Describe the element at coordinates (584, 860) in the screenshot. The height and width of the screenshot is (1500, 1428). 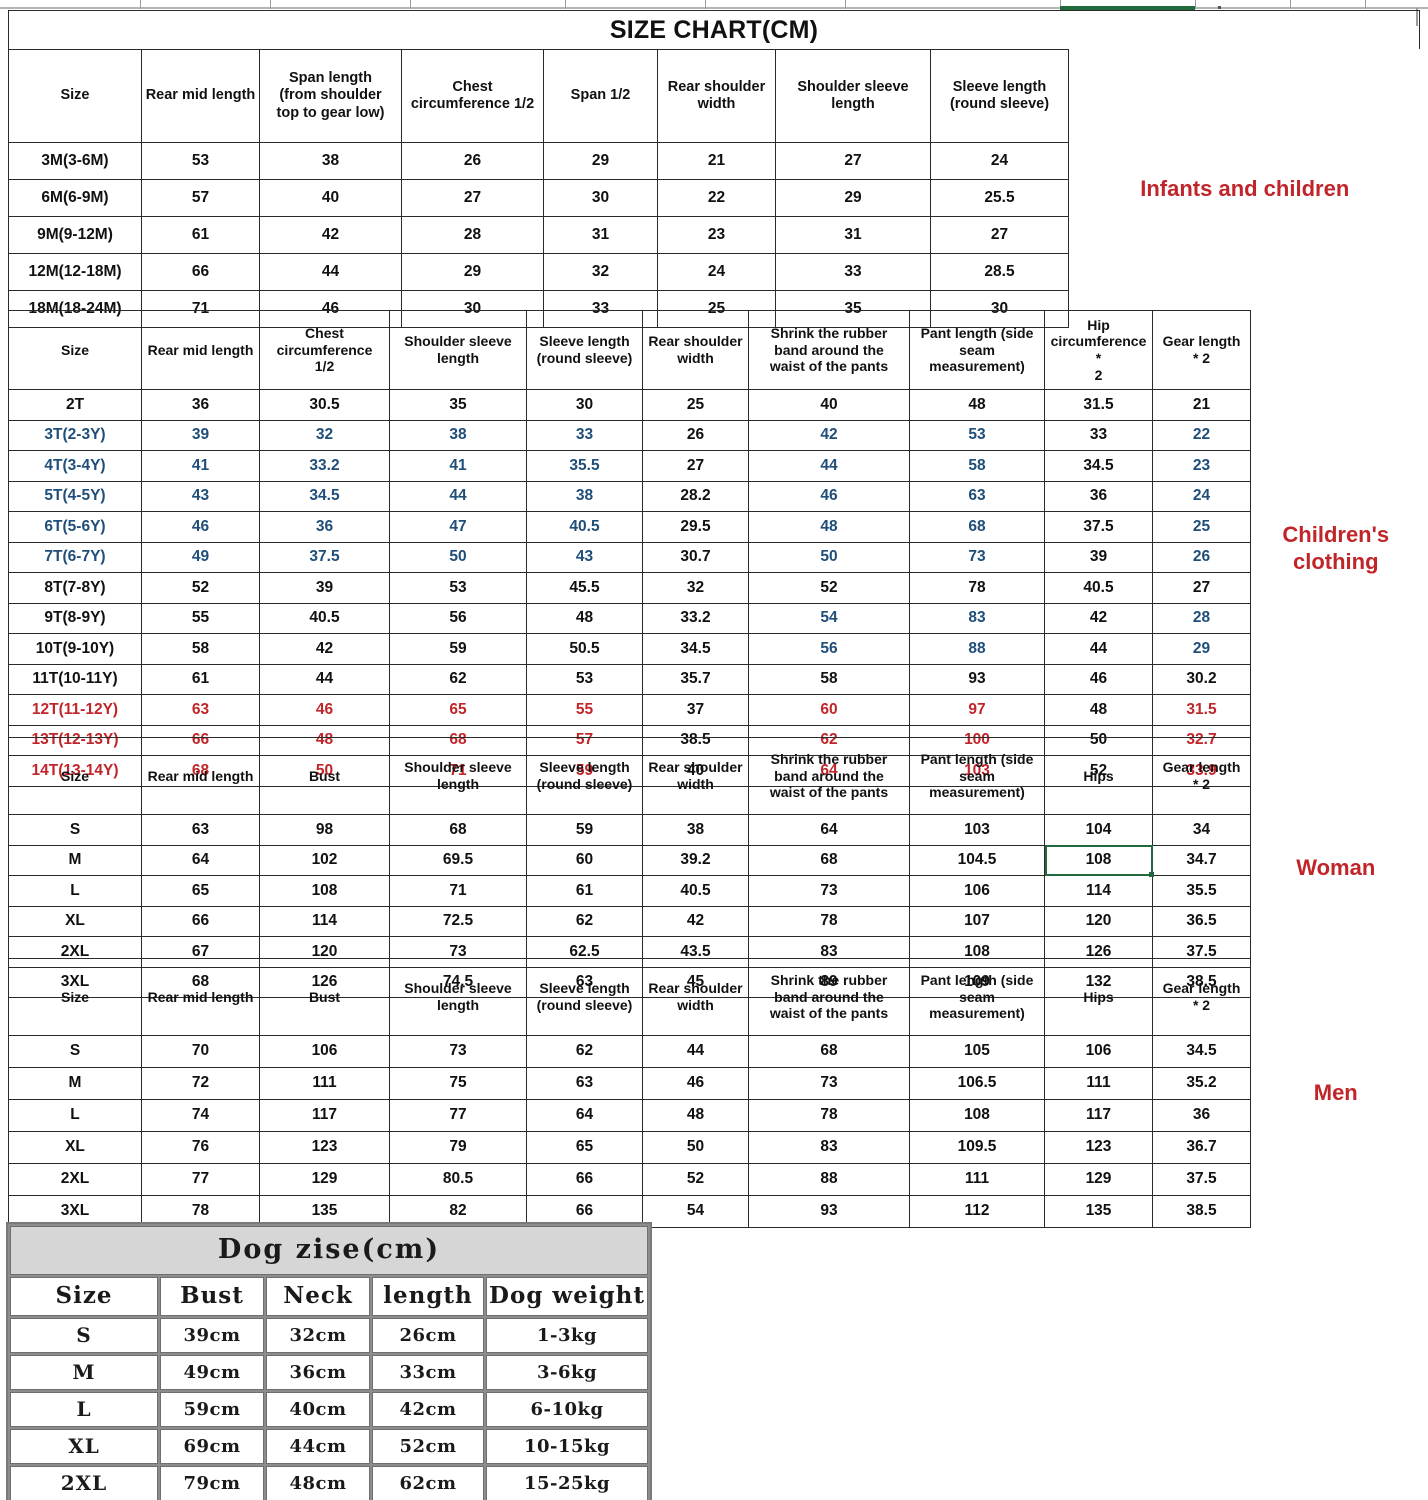
I see `measurement-cell: 60` at that location.